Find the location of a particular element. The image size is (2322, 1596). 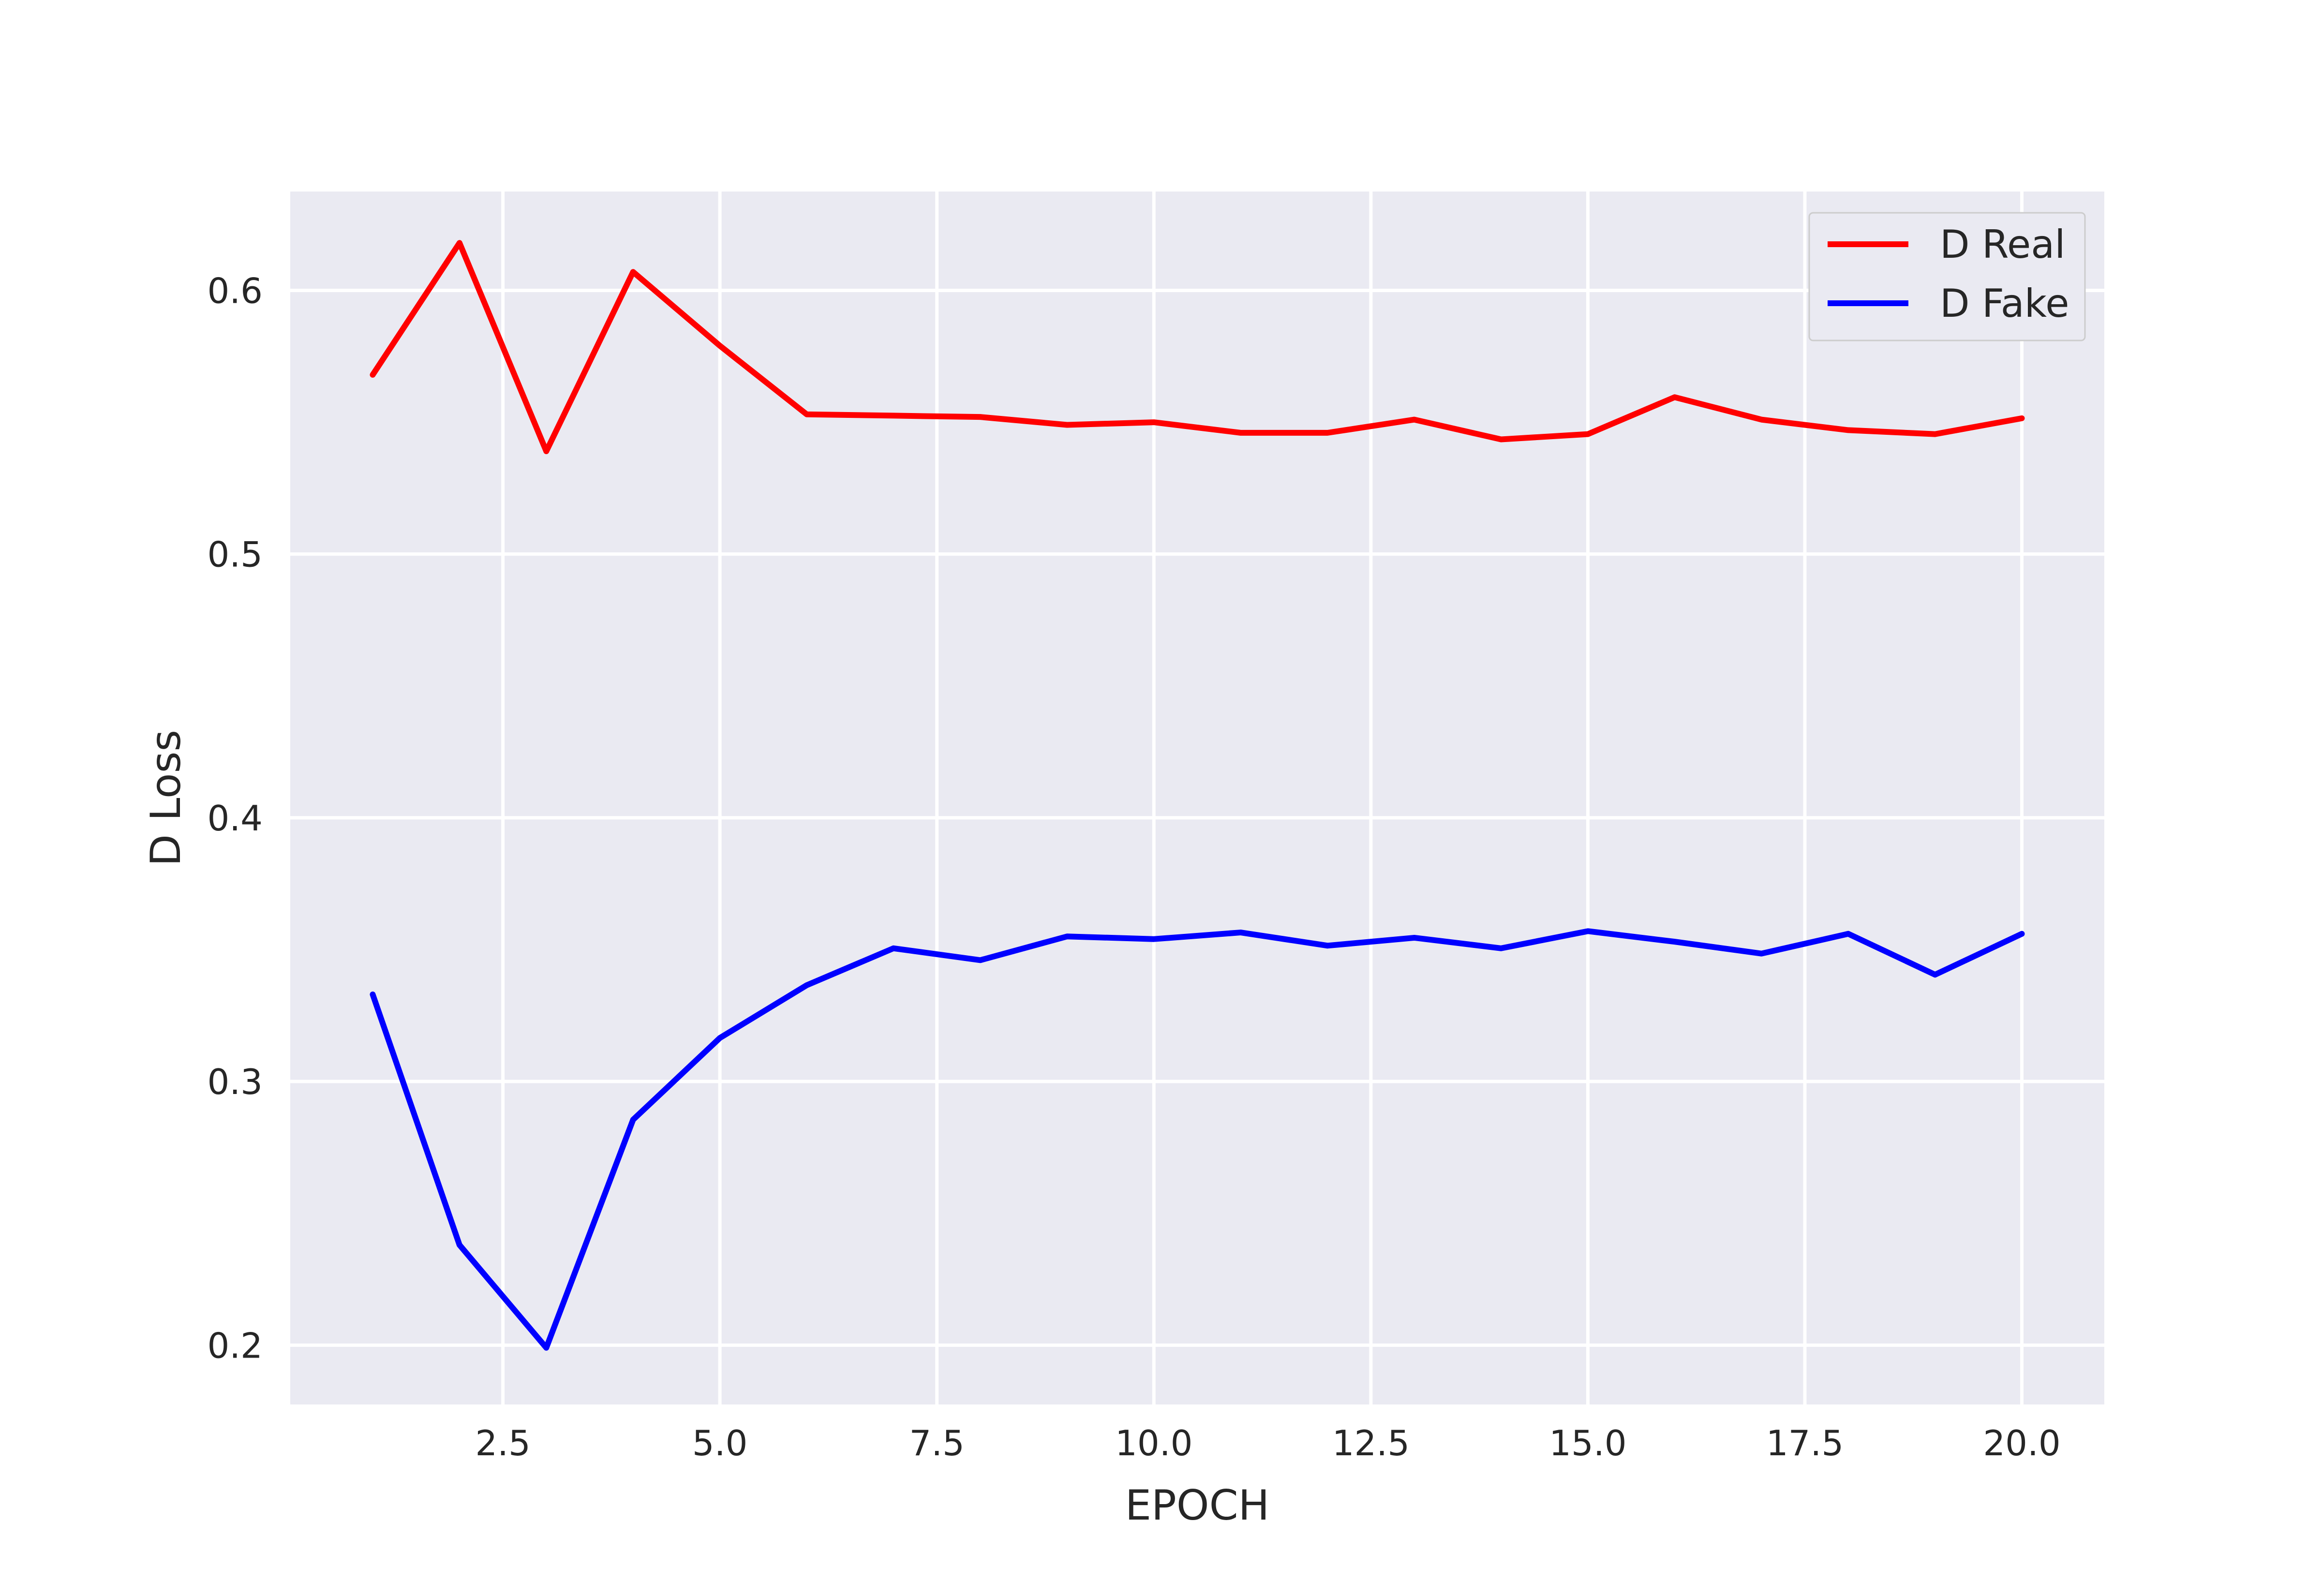

legend-label: D Real is located at coordinates (2003, 244).